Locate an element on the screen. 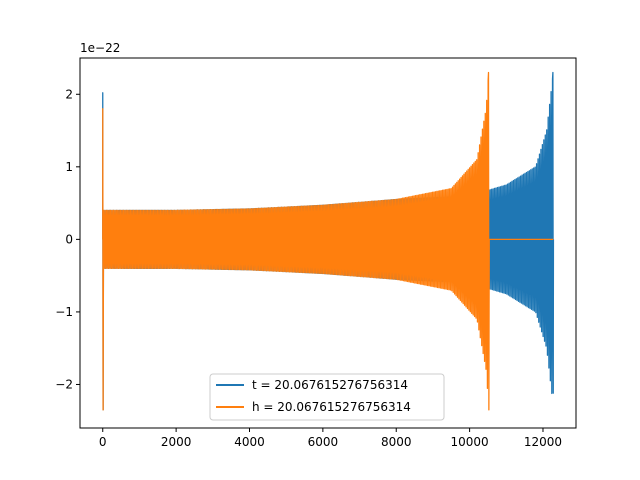 Image resolution: width=640 pixels, height=480 pixels. x-tick-label: 8000 is located at coordinates (396, 442).